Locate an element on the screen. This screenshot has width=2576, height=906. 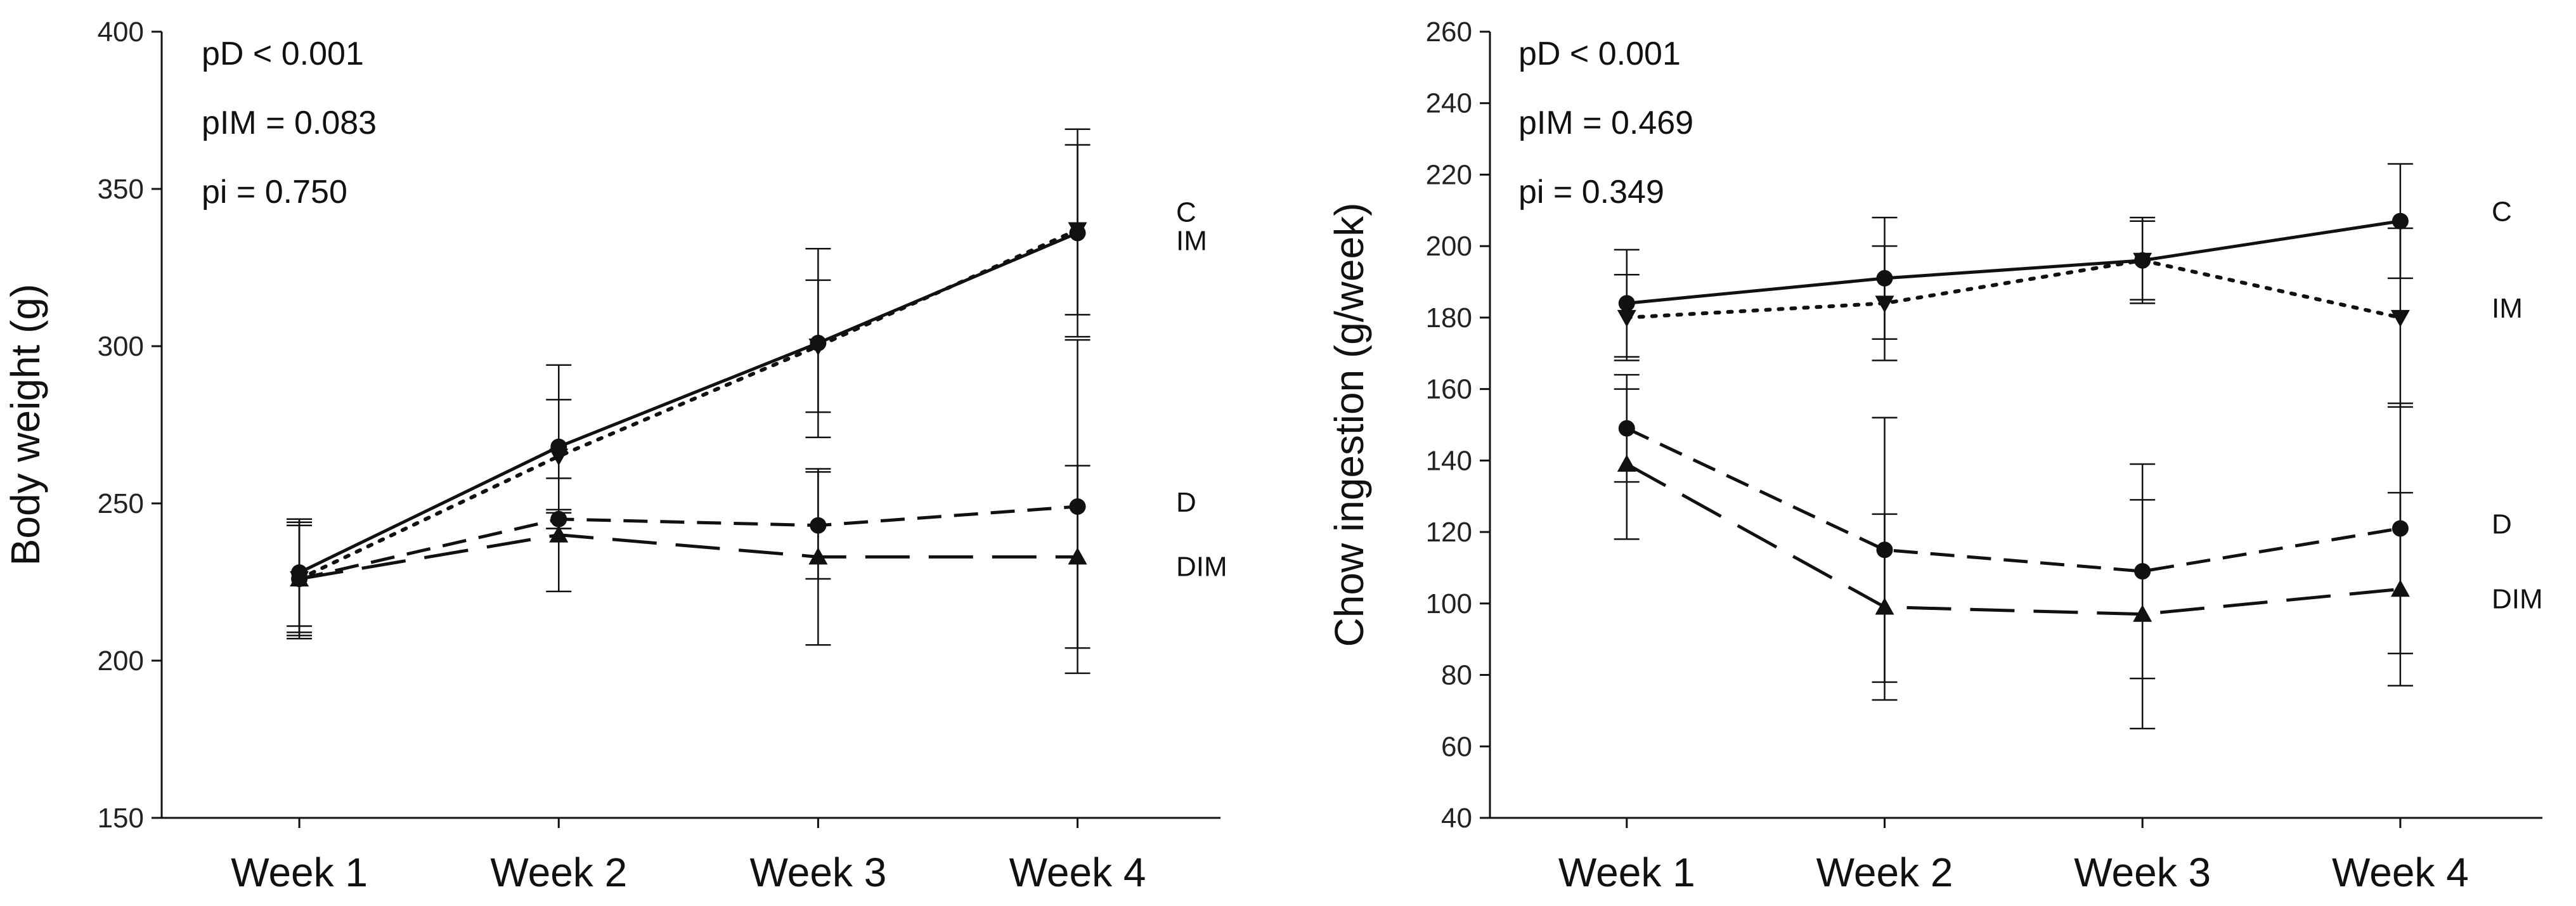
y-tick-label: 250 is located at coordinates (121, 503).